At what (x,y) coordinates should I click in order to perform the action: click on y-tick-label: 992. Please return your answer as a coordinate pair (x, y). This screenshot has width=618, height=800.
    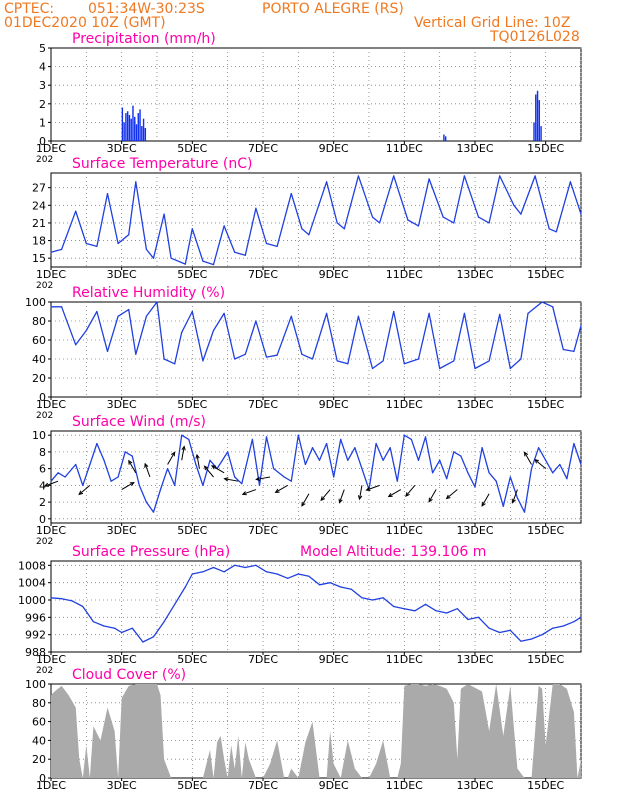
    Looking at the image, I should click on (35, 635).